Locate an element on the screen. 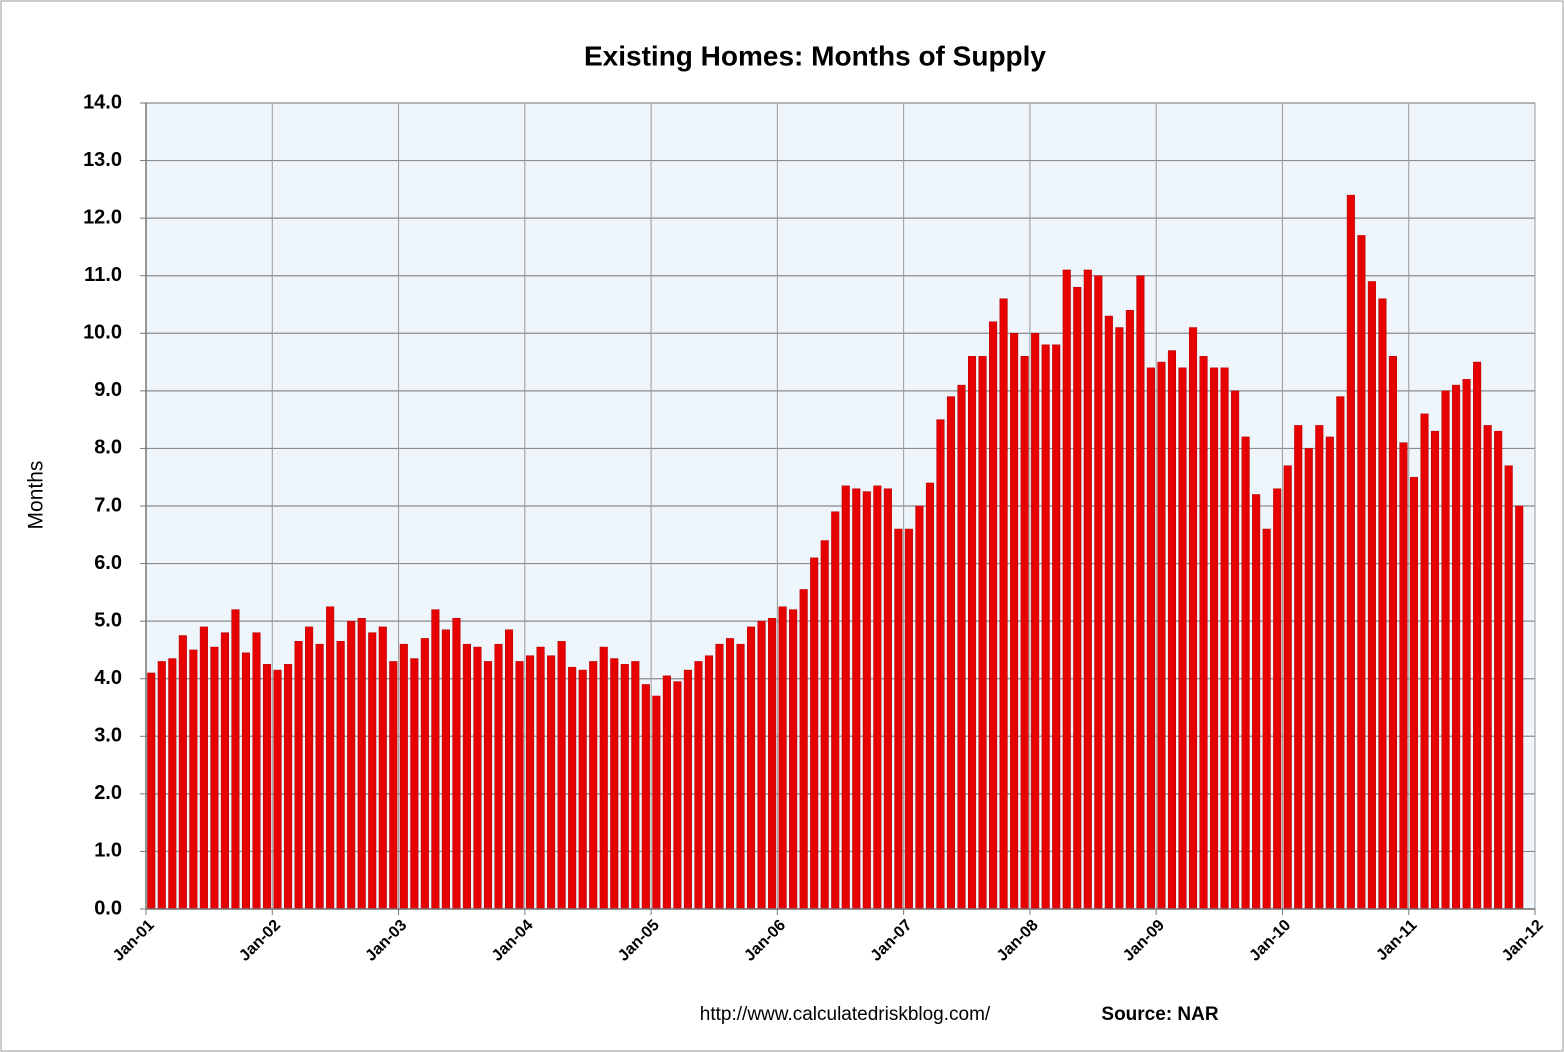  y-tick-label: 13.0 is located at coordinates (102, 160).